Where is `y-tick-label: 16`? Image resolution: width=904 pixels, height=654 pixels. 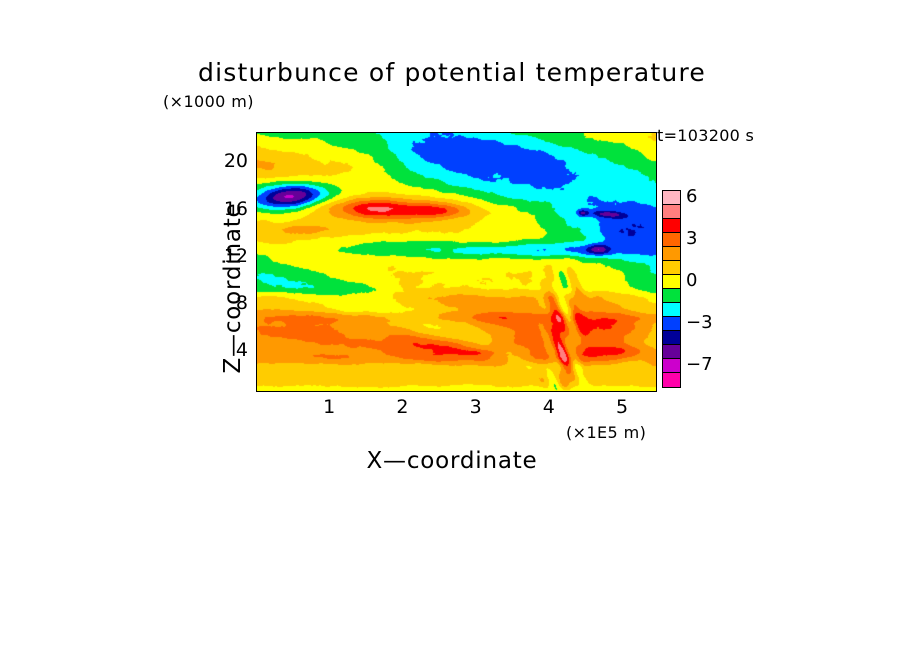 y-tick-label: 16 is located at coordinates (235, 208).